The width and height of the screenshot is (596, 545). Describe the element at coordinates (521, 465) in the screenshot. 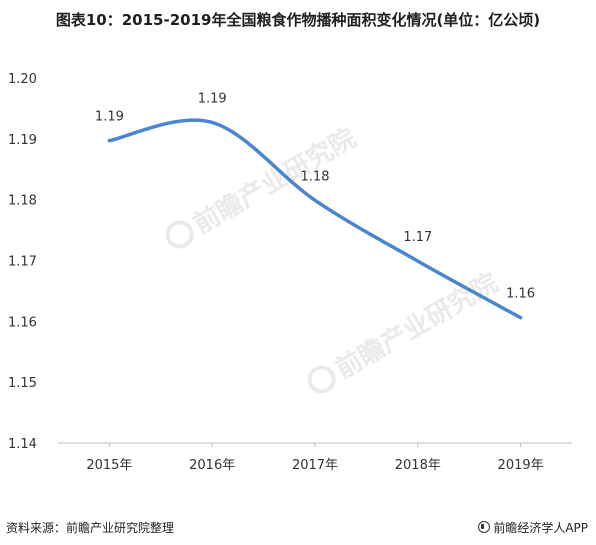

I see `x-tick-label: 2019年` at that location.